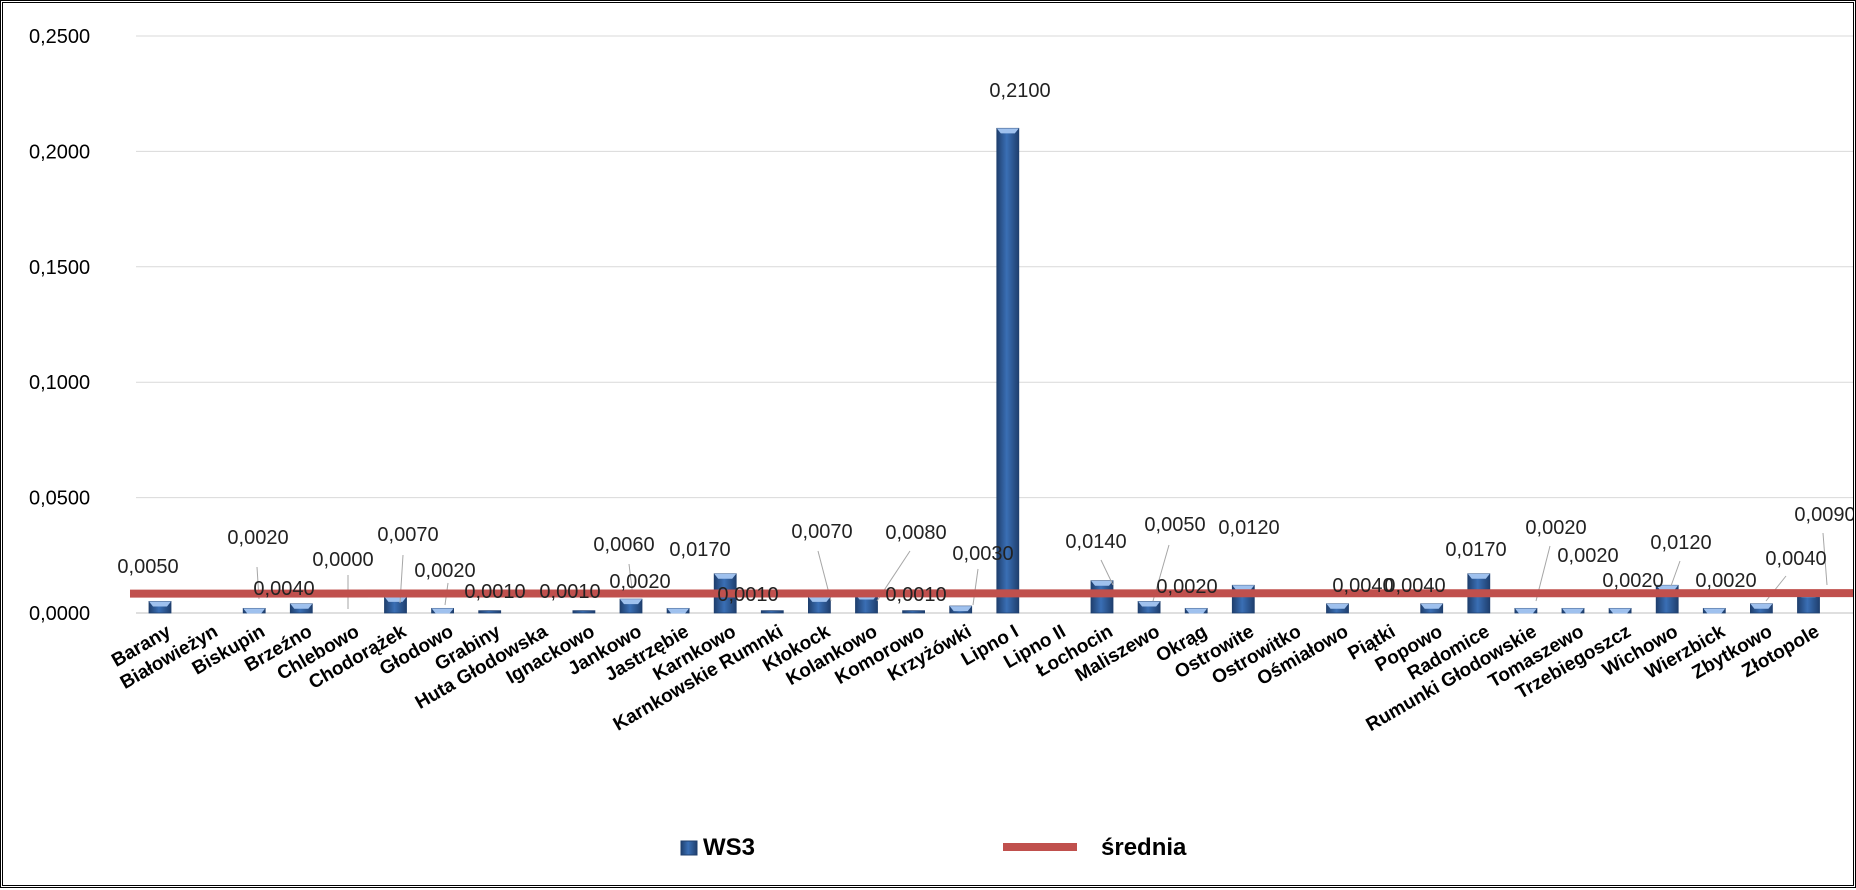  I want to click on data-label: 0,0060, so click(623, 545).